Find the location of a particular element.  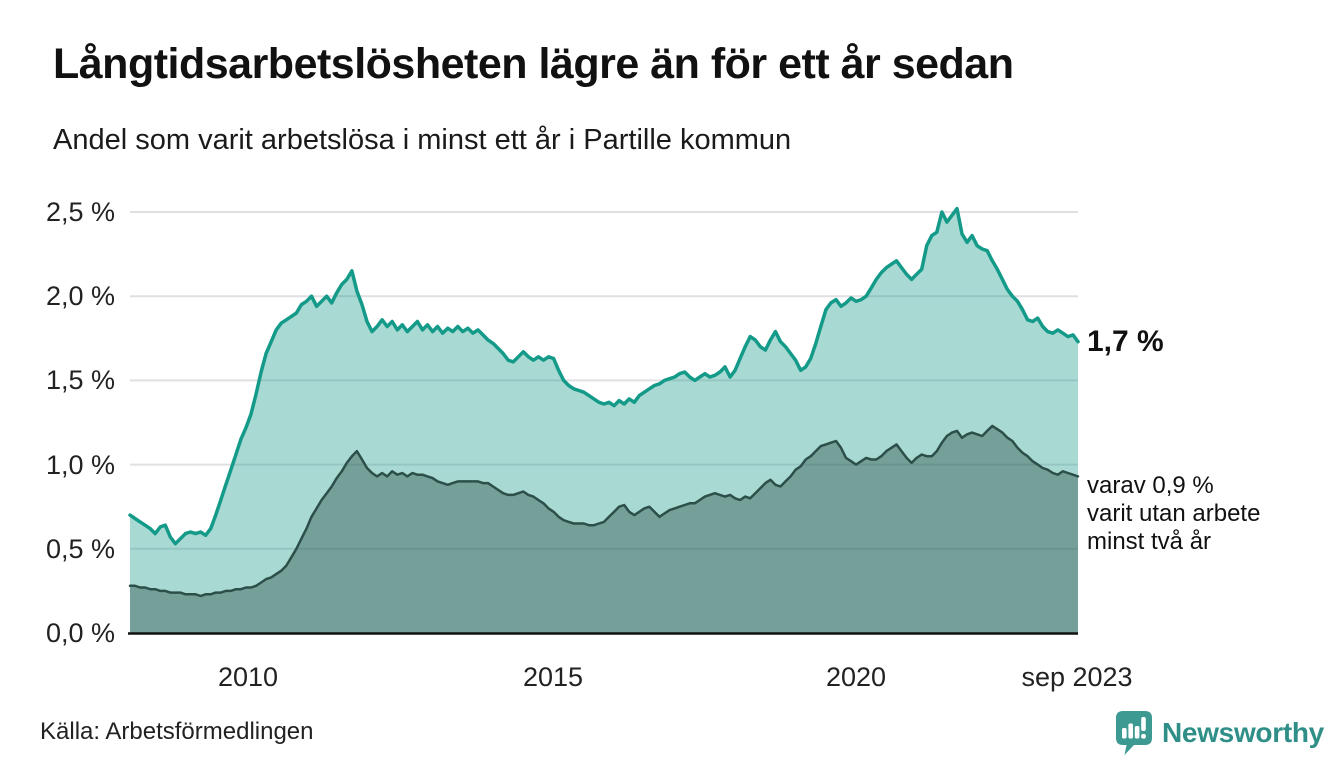

y-tick-label: 2,5 % is located at coordinates (80, 212).